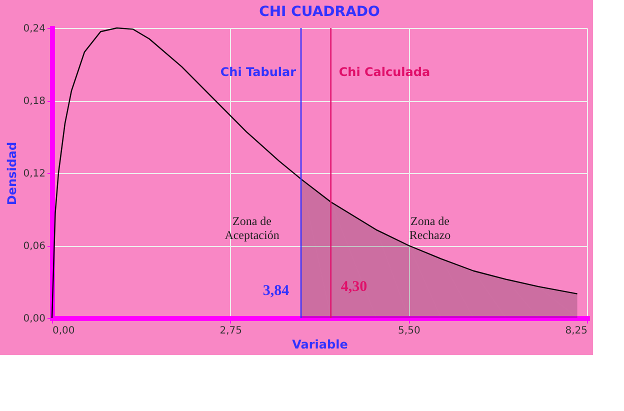 Image resolution: width=624 pixels, height=411 pixels. Describe the element at coordinates (276, 291) in the screenshot. I see `annotation: 3,84` at that location.